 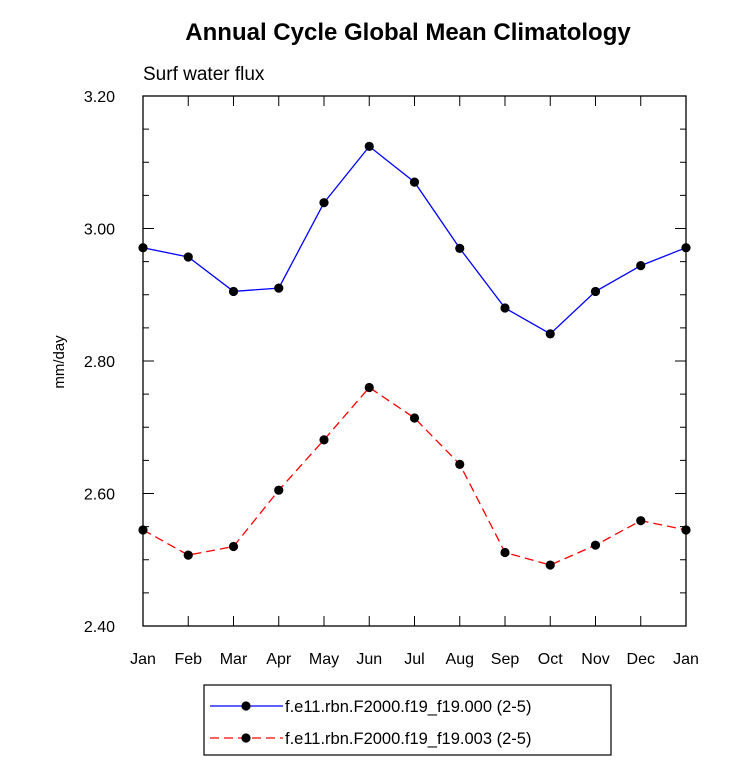 I want to click on legend-label-1: f.e11.rbn.F2000.f19_f19.000 (2-5), so click(x=408, y=707).